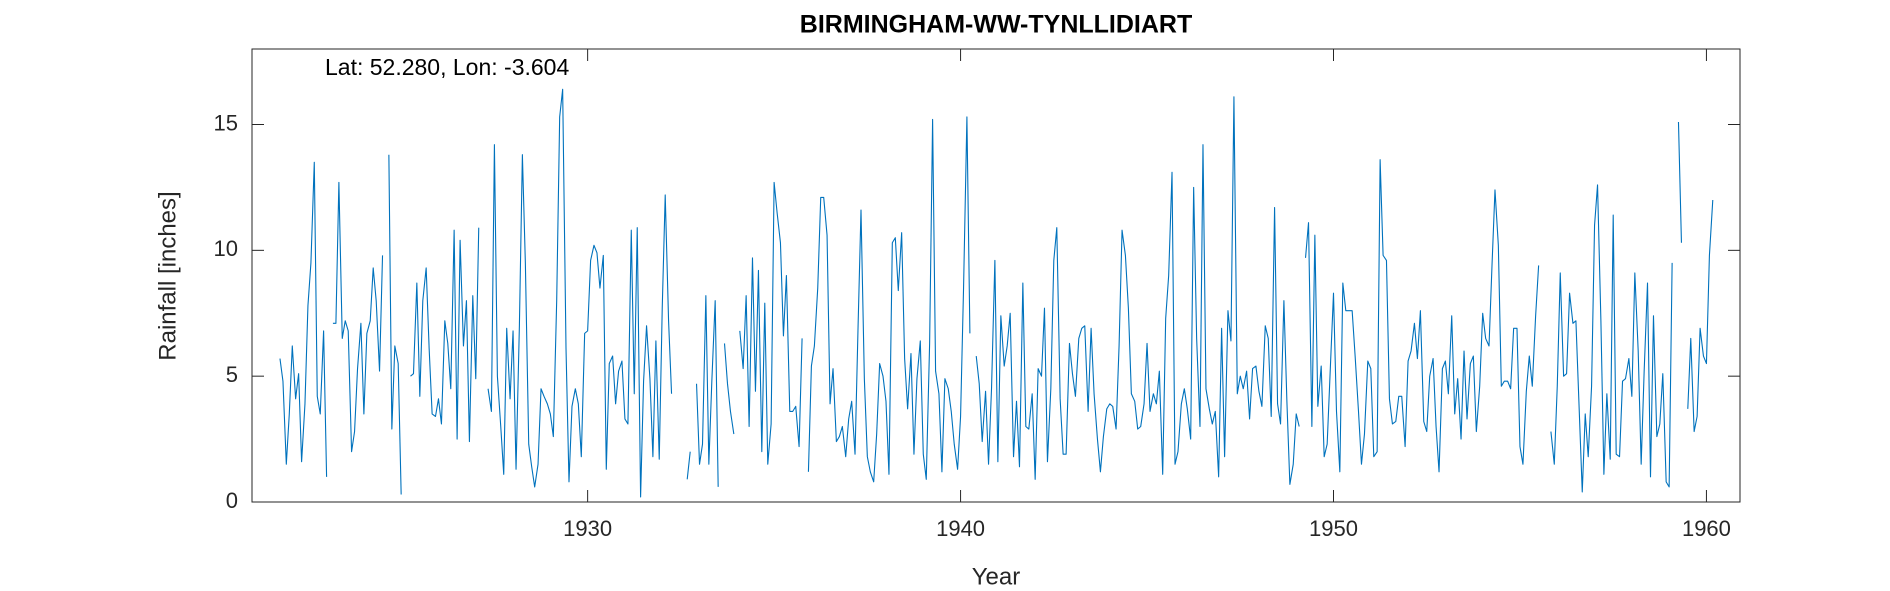 Image resolution: width=1890 pixels, height=591 pixels. What do you see at coordinates (232, 500) in the screenshot?
I see `y-tick-label: 0` at bounding box center [232, 500].